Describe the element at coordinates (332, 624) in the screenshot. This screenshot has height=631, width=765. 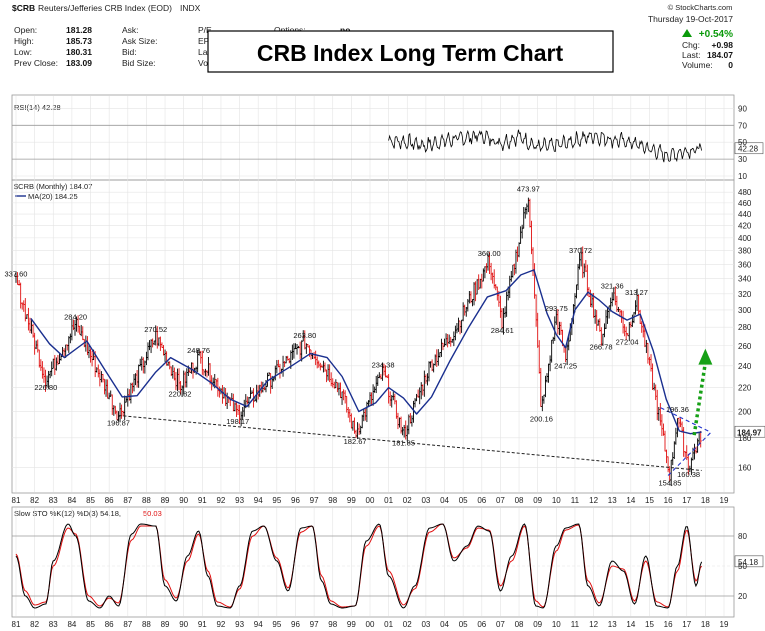
I see `x-tick-label: 98` at that location.